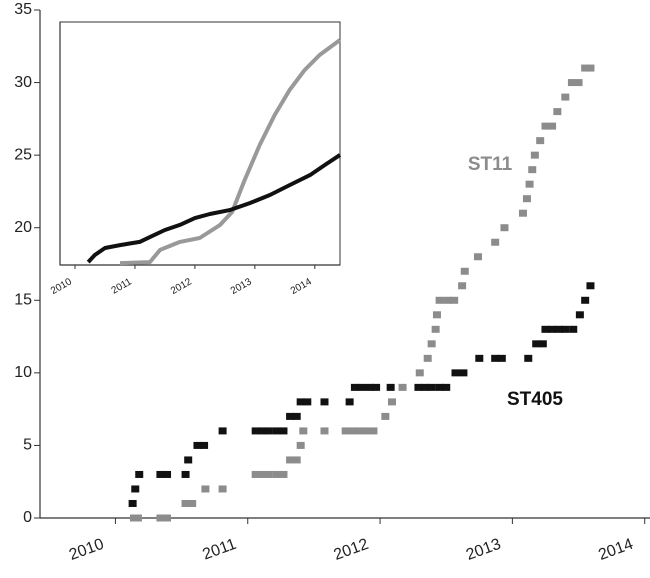  Describe the element at coordinates (23, 372) in the screenshot. I see `y-tick-label: 10` at that location.